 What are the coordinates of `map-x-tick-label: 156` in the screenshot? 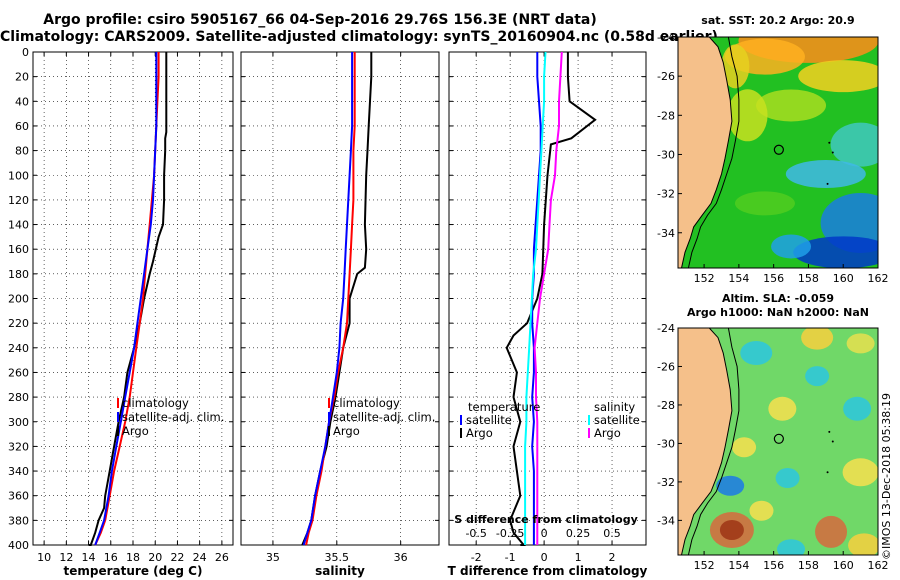 It's located at (773, 565).